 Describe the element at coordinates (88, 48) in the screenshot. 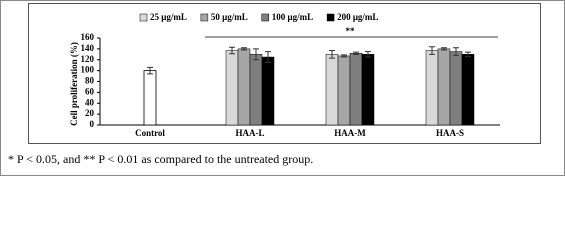

I see `y-tick-label: 140` at that location.